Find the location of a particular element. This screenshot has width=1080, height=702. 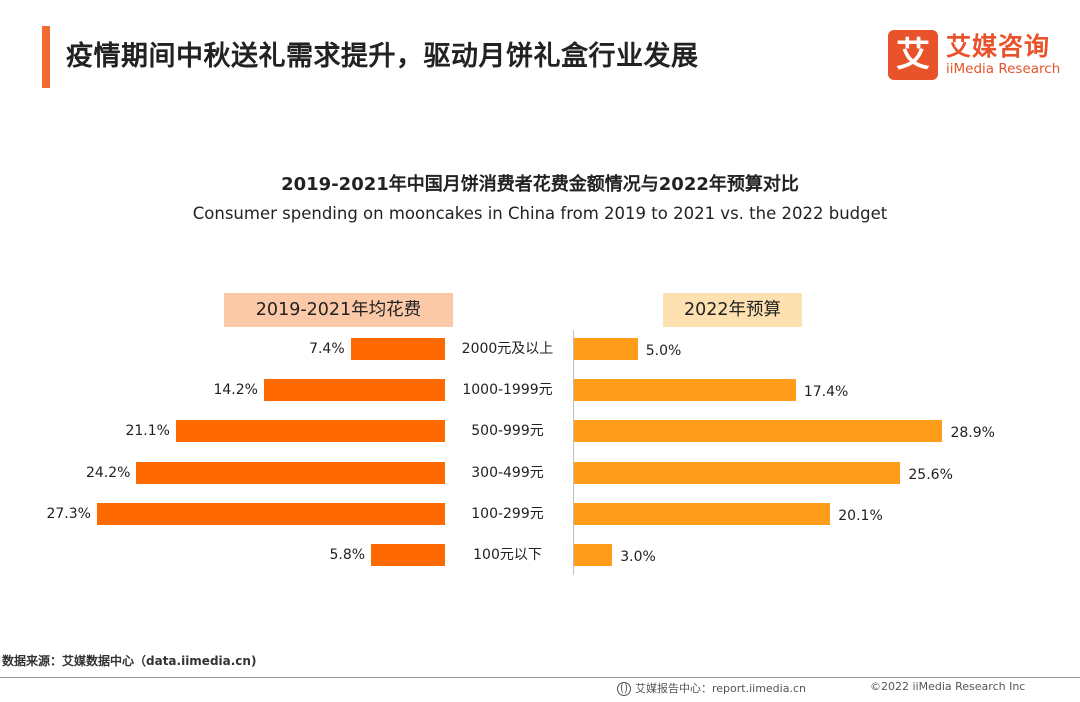

logo-name-en: iiMedia Research is located at coordinates (1003, 69).